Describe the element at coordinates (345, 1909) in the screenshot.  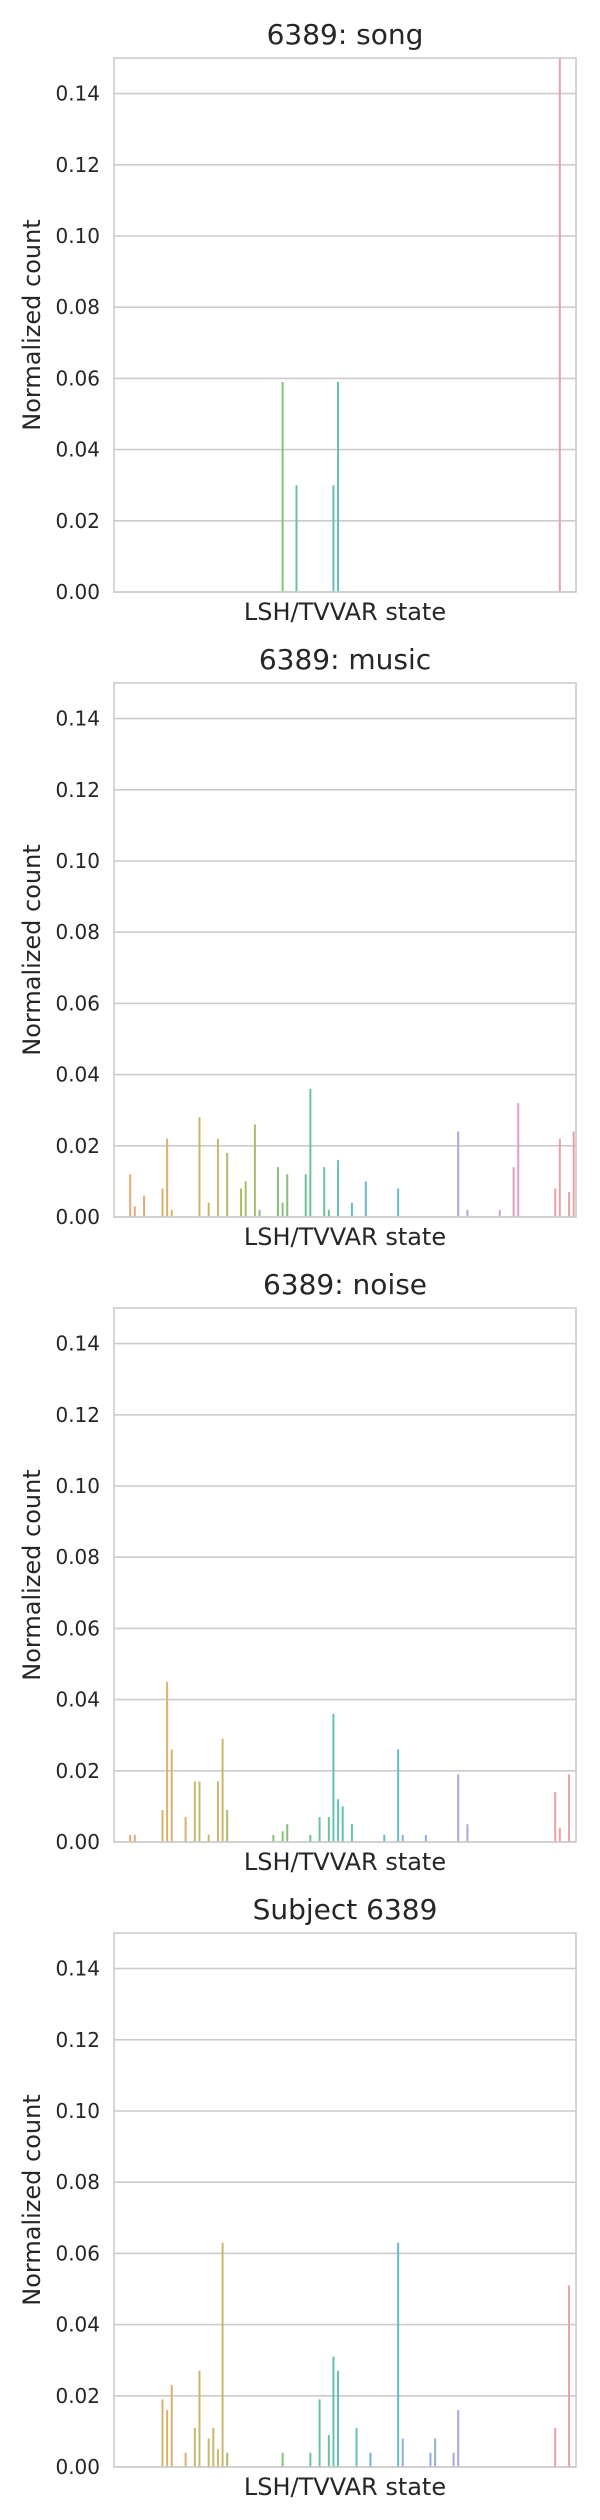
I see `chart-title: Subject 6389` at that location.